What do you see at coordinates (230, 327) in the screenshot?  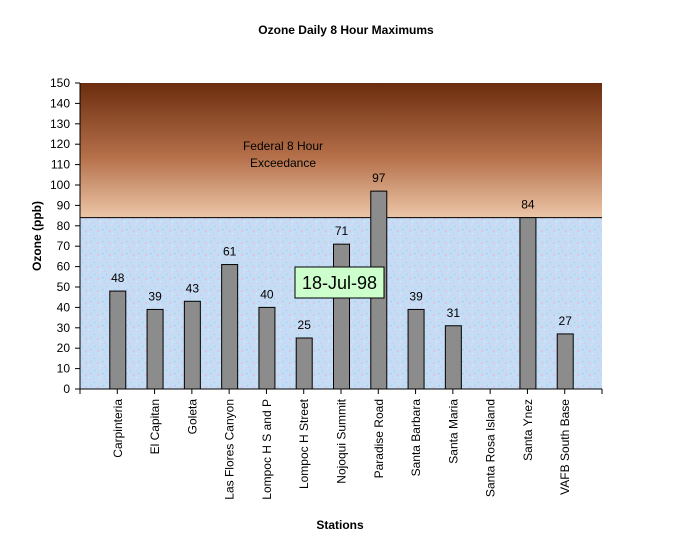 I see `bar-las-flores-canyon` at bounding box center [230, 327].